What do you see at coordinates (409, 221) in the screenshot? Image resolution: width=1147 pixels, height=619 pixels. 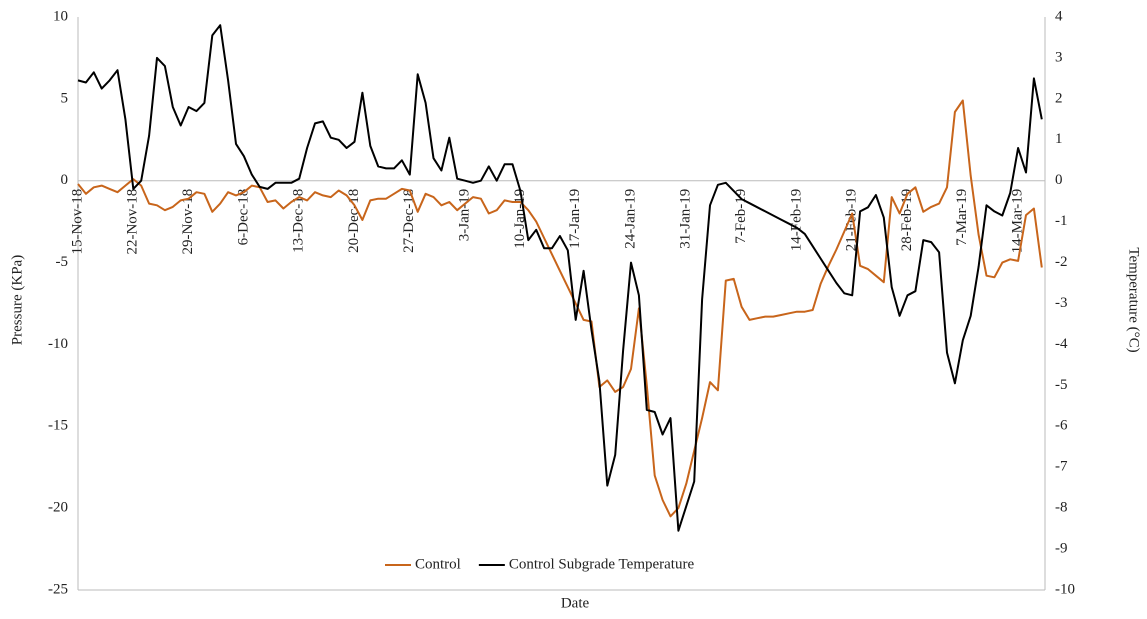 I see `x-tick-label: 27-Dec-18` at bounding box center [409, 221].